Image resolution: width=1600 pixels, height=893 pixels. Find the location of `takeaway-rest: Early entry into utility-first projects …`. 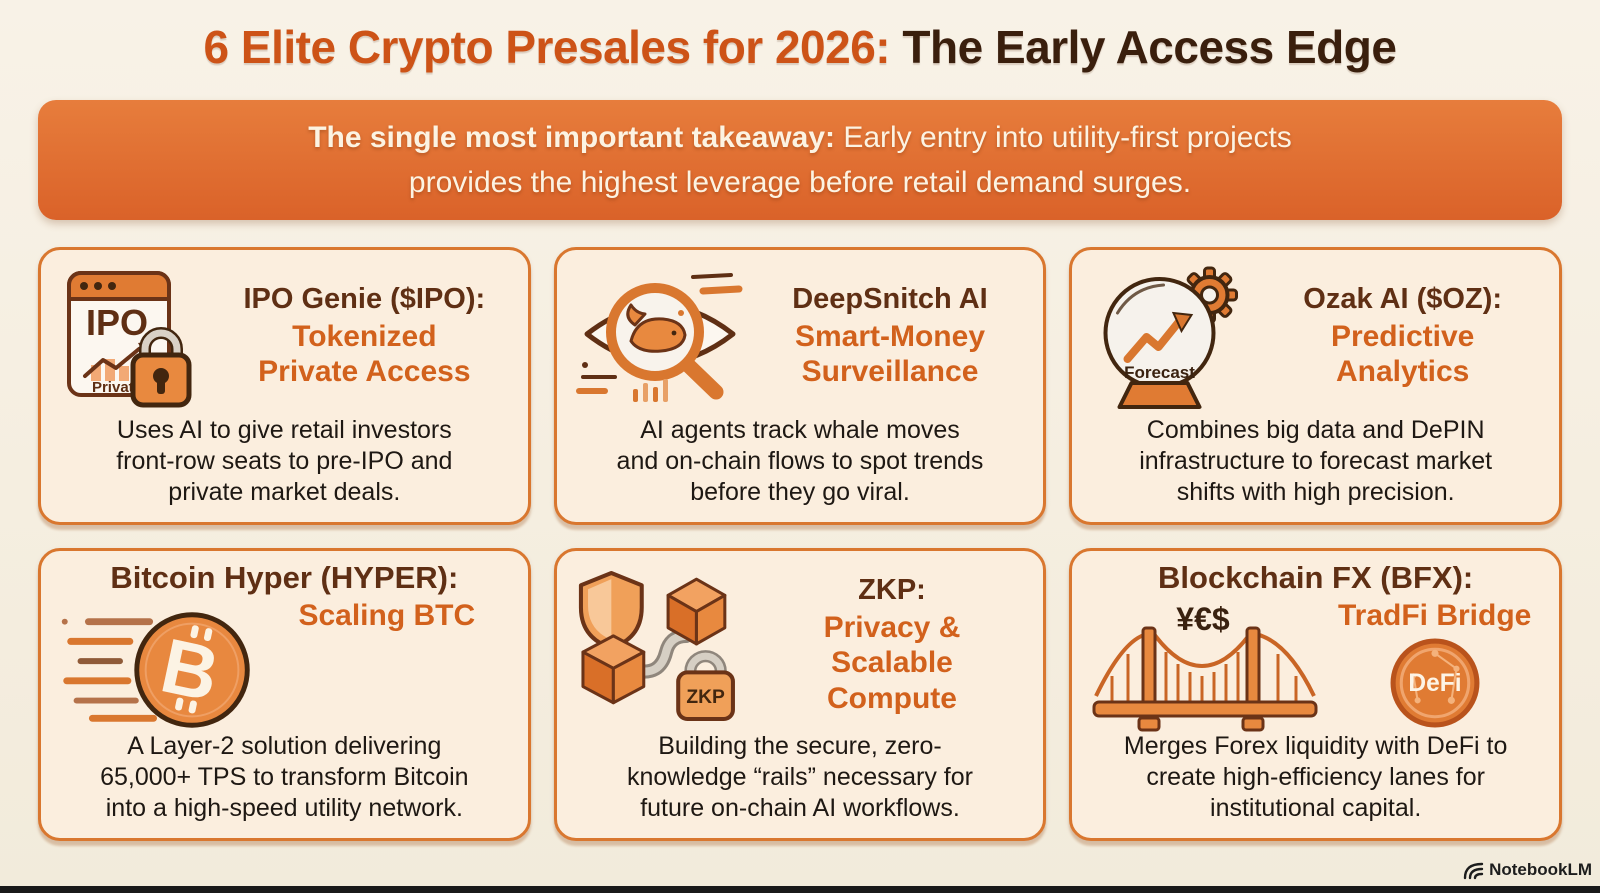

takeaway-rest: Early entry into utility-first projects … is located at coordinates (850, 159).